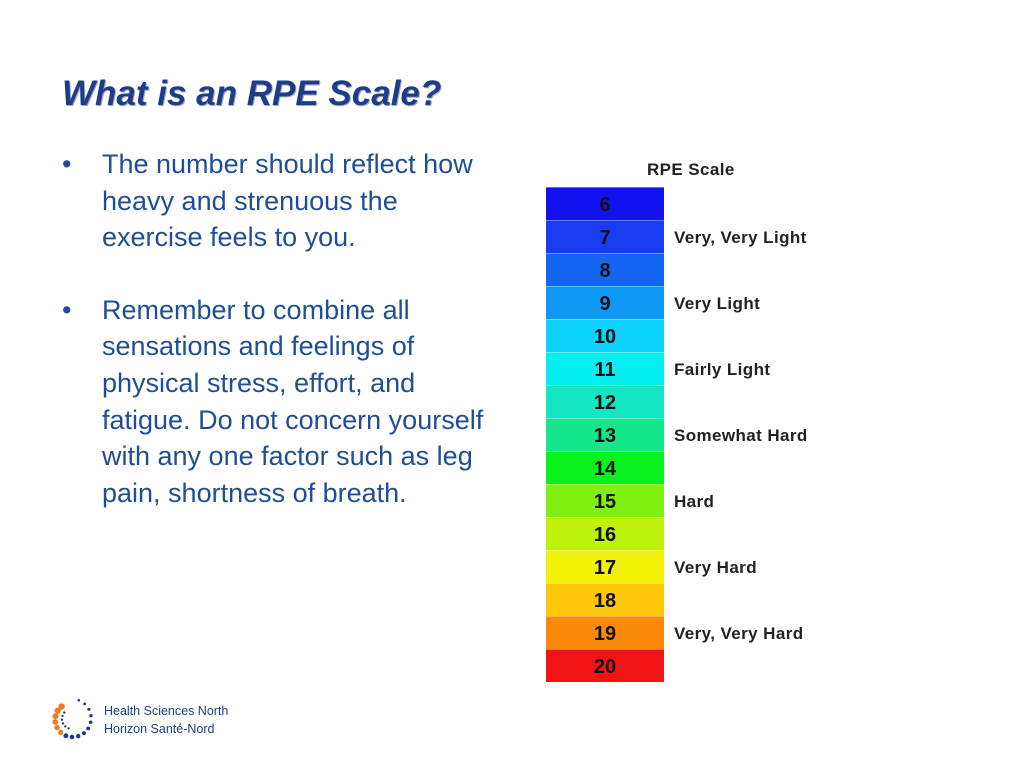  Describe the element at coordinates (605, 434) in the screenshot. I see `rpe-number-cell: 13` at that location.